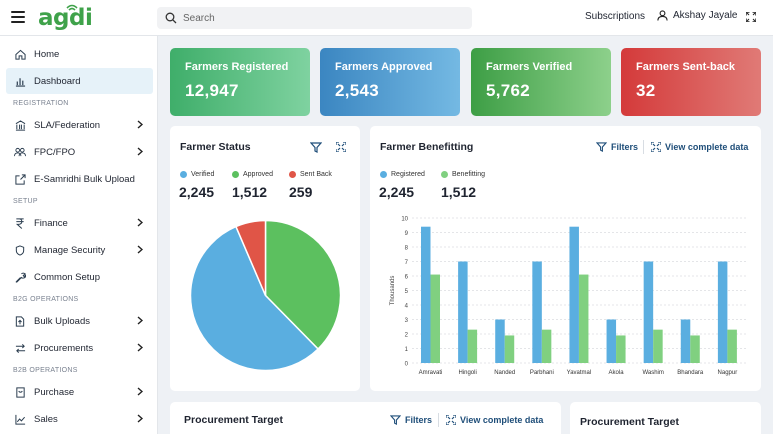  I want to click on sidebar-item-purchase: Purchase, so click(79, 392).